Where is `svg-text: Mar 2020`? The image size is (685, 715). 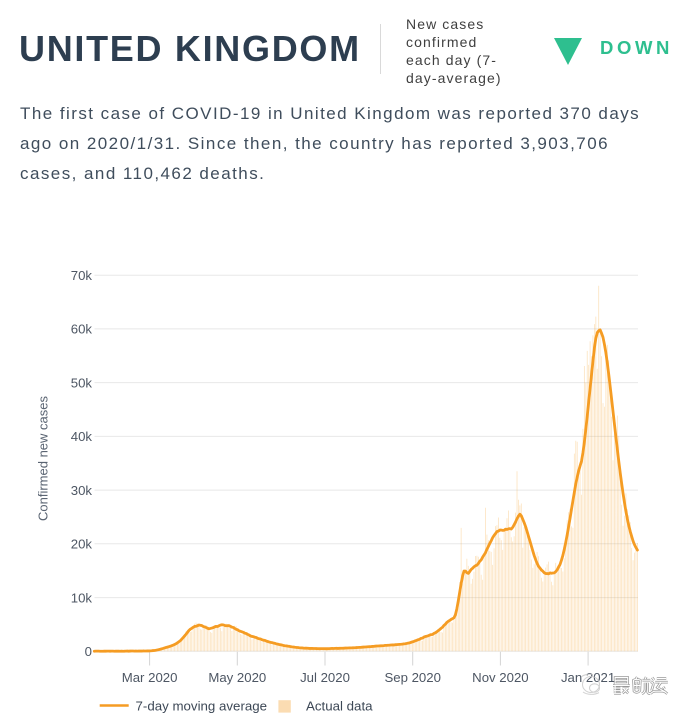 svg-text: Mar 2020 is located at coordinates (150, 677).